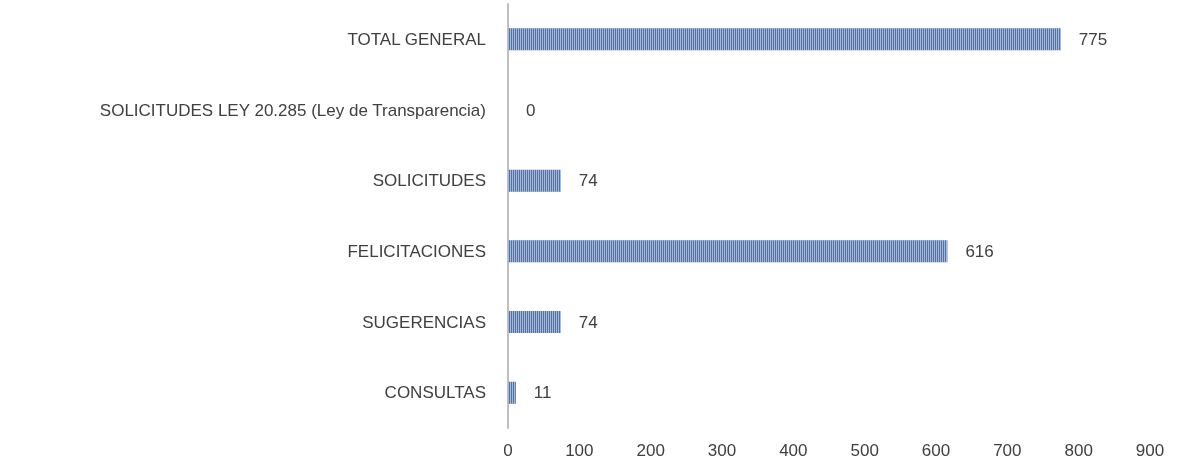 This screenshot has height=474, width=1194. I want to click on x-tick-label: 900, so click(1150, 450).